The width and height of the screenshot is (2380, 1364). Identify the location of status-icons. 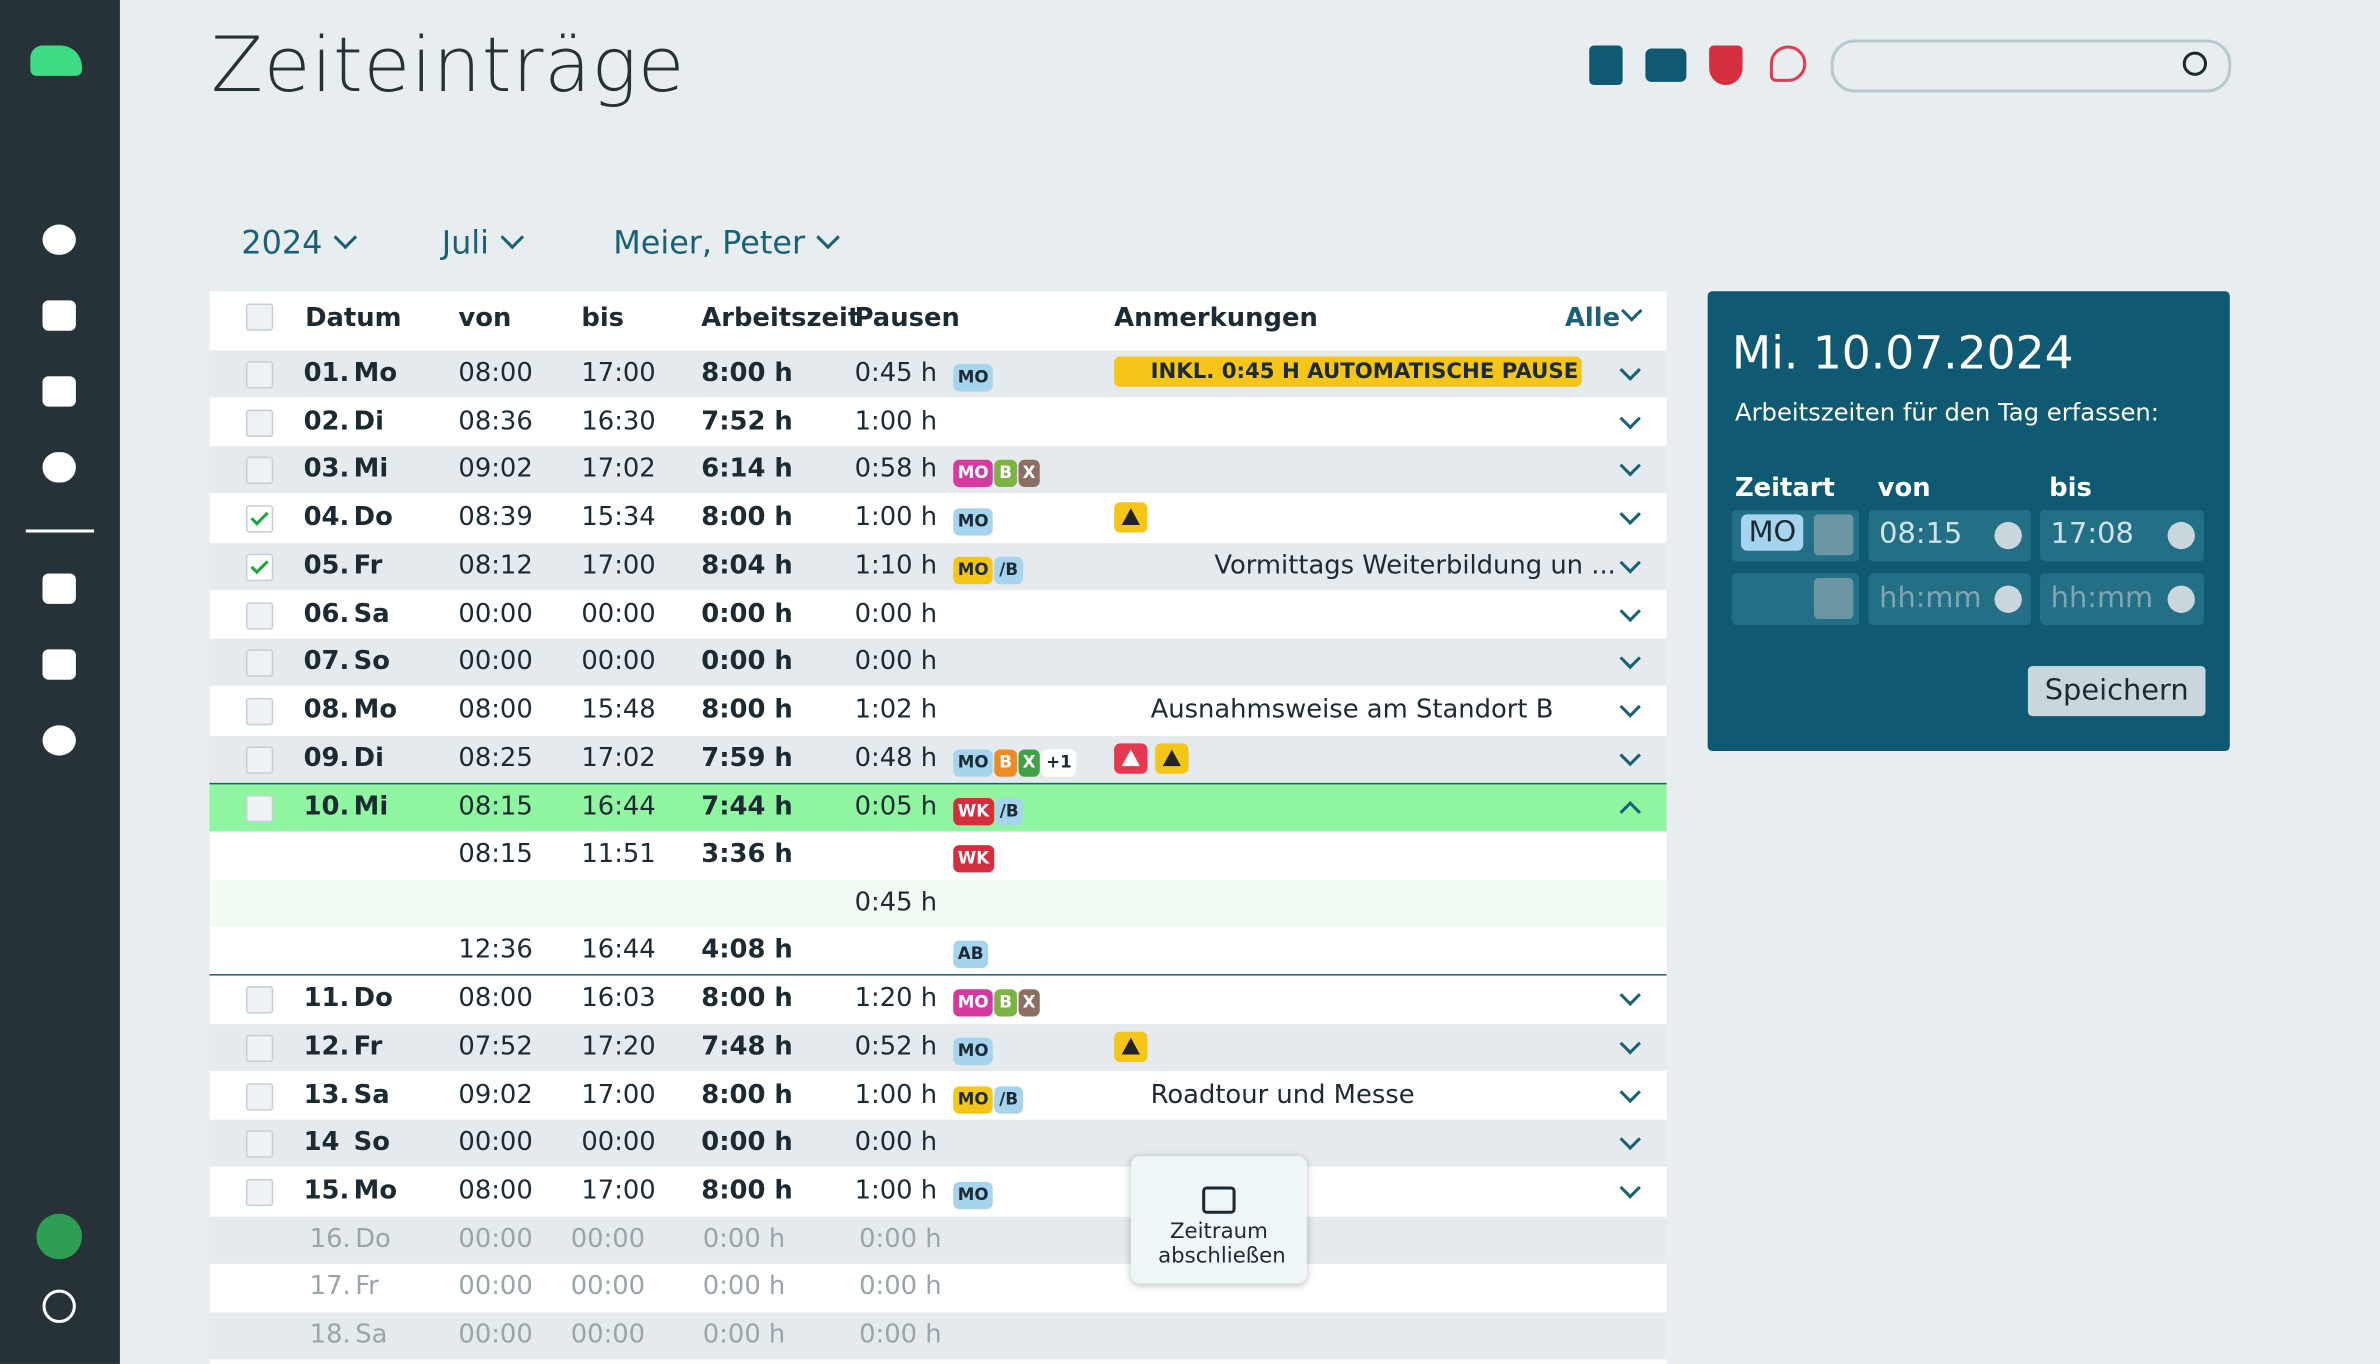
(1155, 760).